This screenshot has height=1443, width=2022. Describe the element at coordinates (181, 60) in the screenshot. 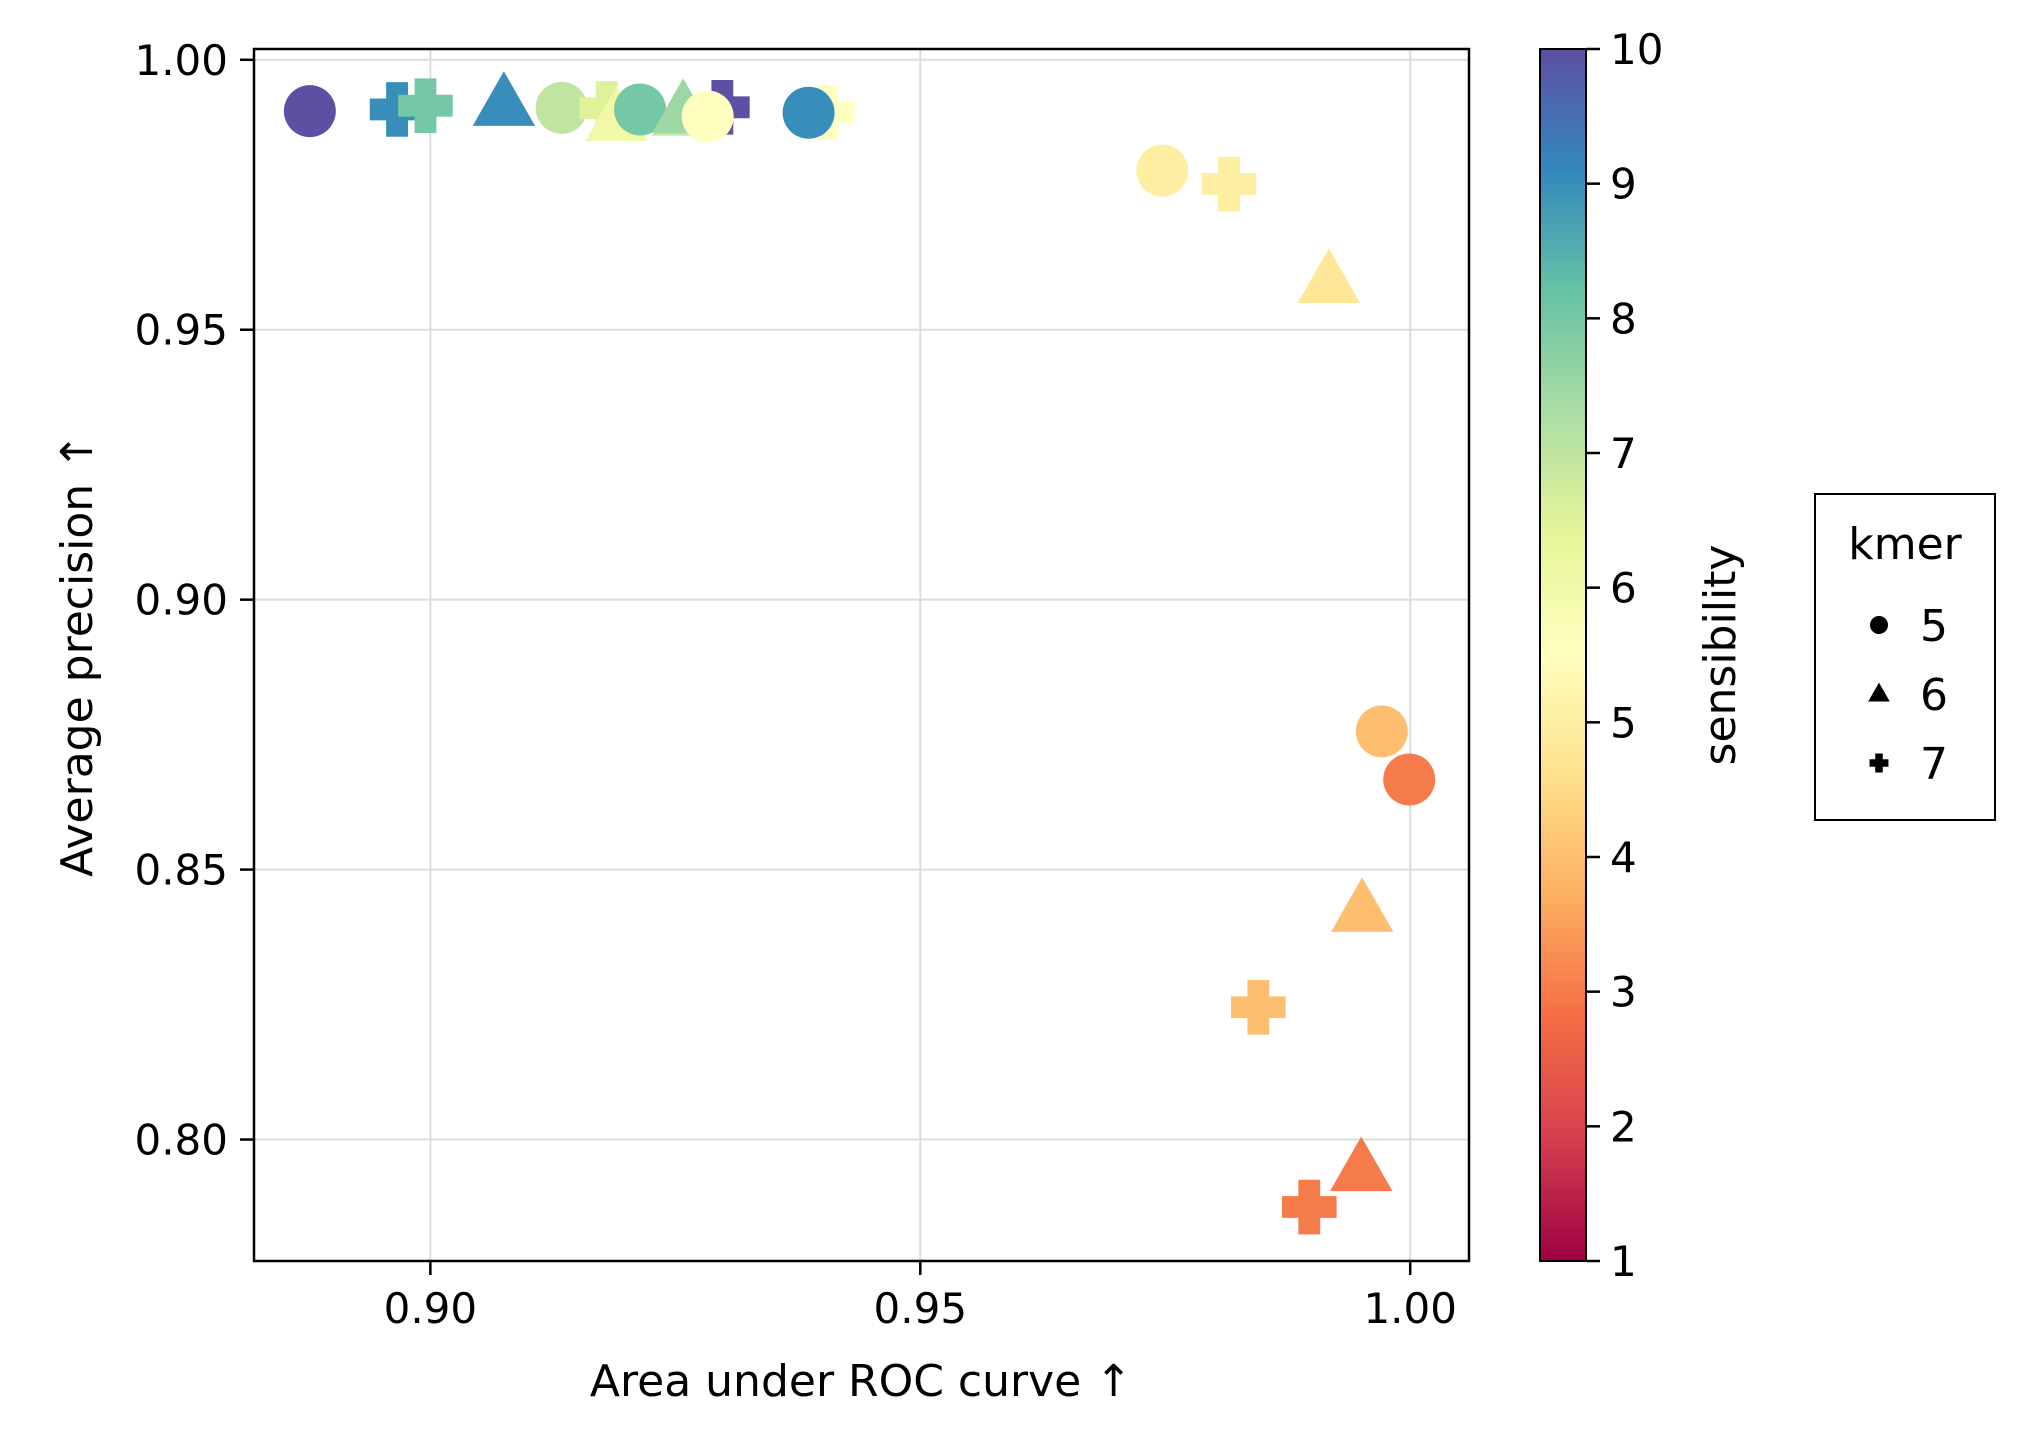

I see `y-tick-label: 1.00` at that location.